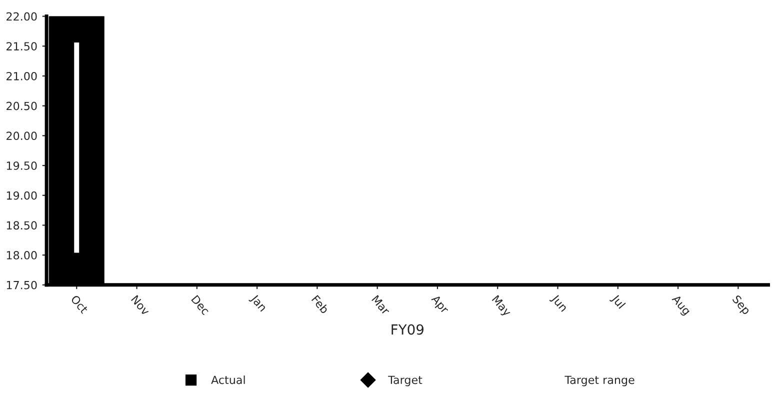  Describe the element at coordinates (21, 285) in the screenshot. I see `y-tick-label: 17.50` at that location.